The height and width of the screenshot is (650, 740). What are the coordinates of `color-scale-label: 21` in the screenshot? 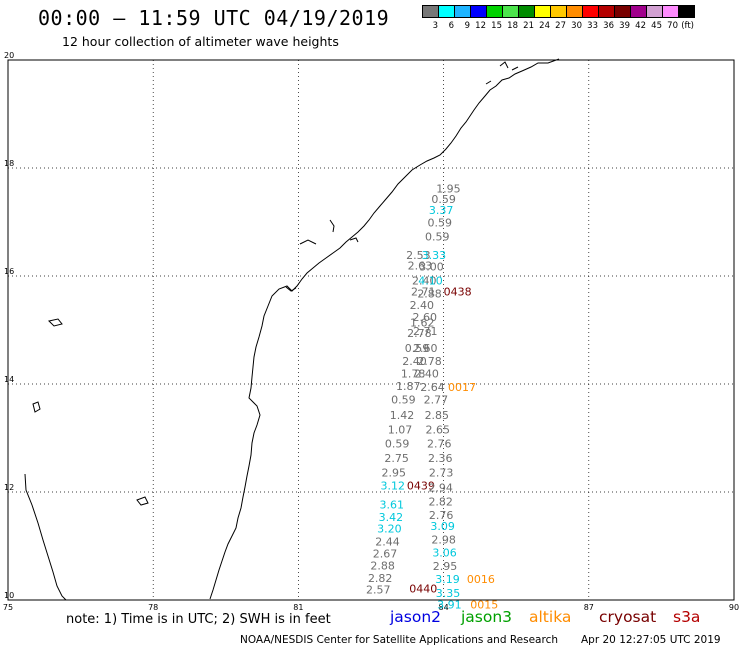 It's located at (528, 26).